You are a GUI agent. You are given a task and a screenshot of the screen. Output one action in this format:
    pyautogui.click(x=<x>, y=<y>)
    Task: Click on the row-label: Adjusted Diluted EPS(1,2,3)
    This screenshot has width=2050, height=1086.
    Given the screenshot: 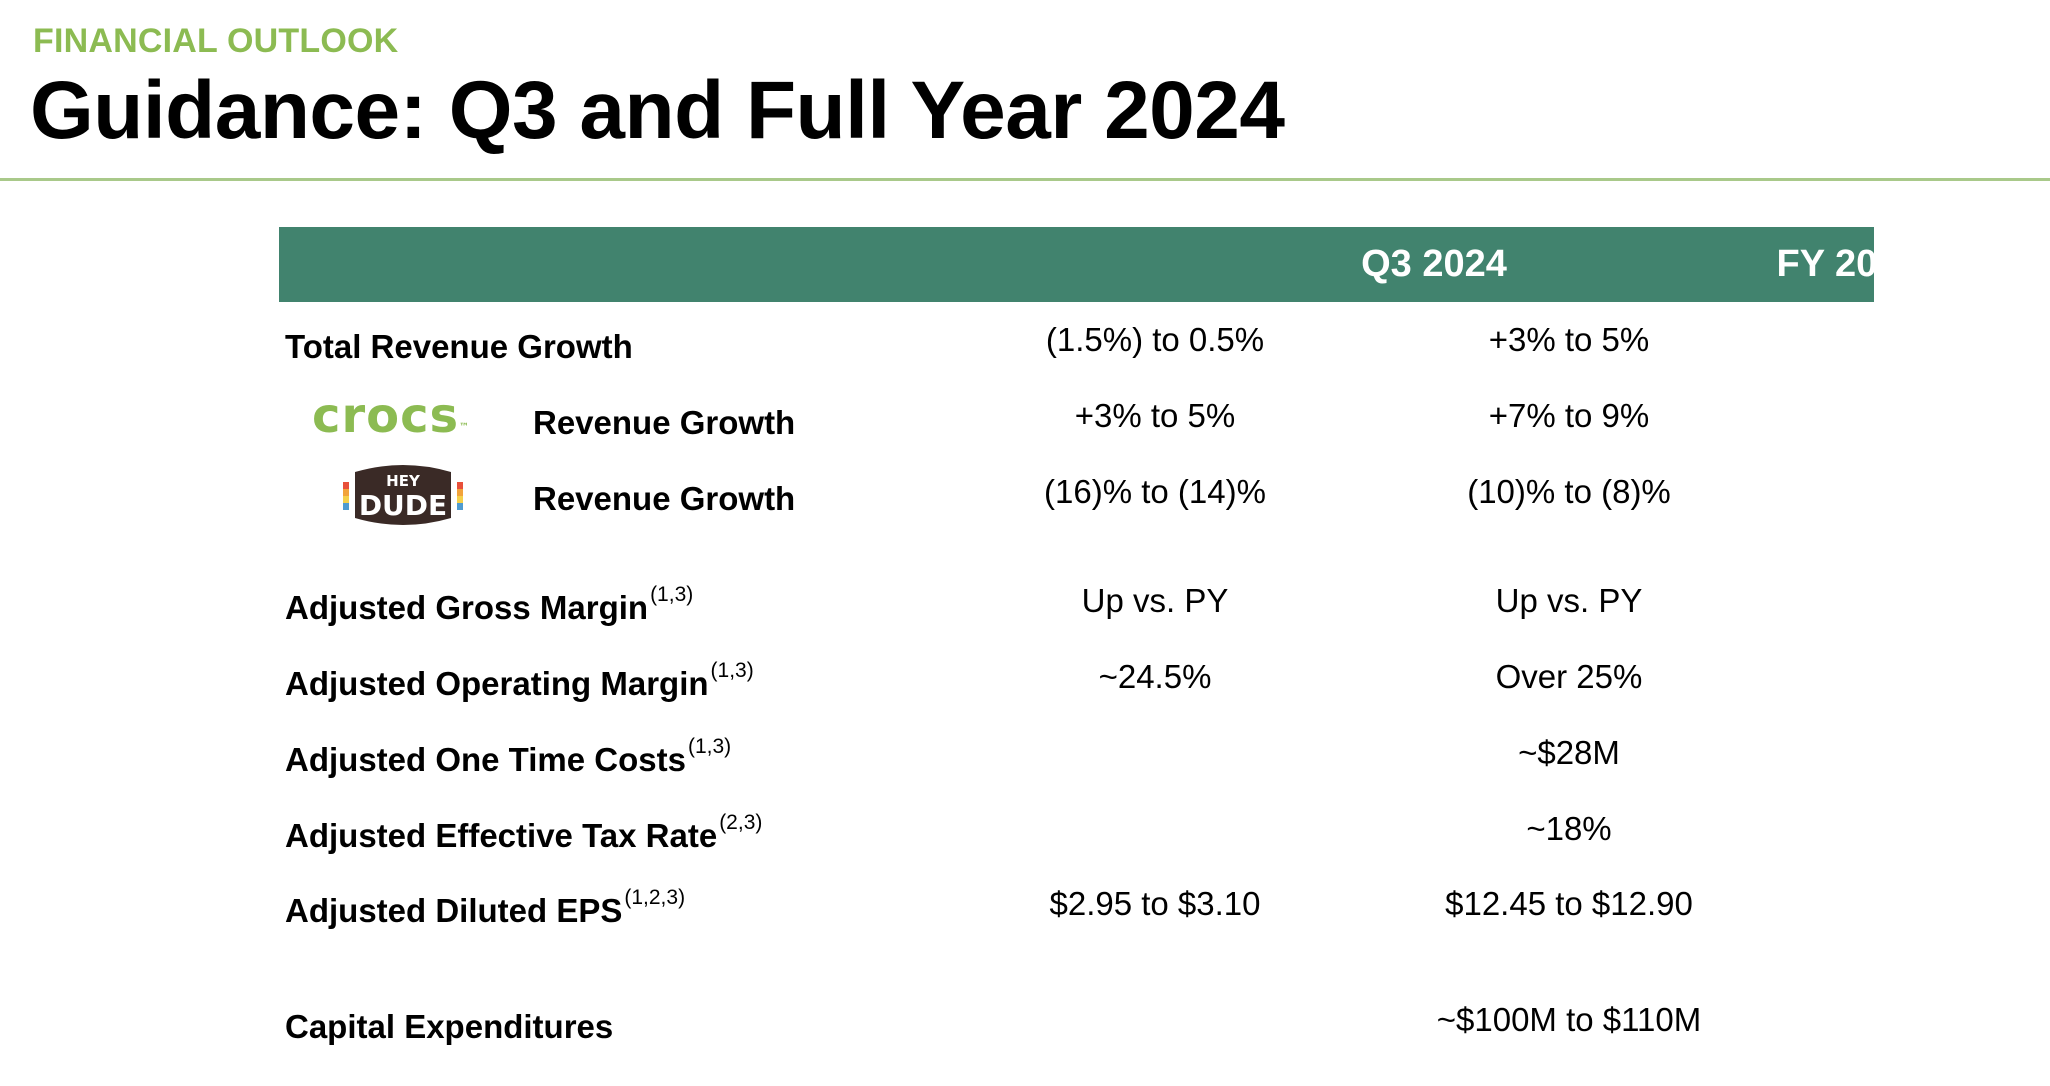 What is the action you would take?
    pyautogui.click(x=485, y=907)
    